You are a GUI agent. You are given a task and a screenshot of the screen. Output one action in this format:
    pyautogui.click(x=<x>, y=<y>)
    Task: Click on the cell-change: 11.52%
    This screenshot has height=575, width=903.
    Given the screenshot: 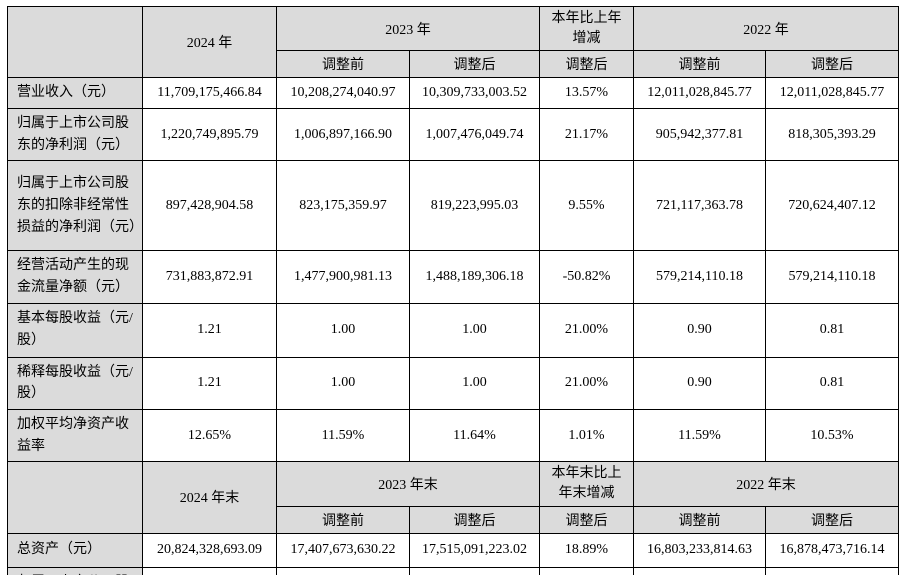 What is the action you would take?
    pyautogui.click(x=586, y=570)
    